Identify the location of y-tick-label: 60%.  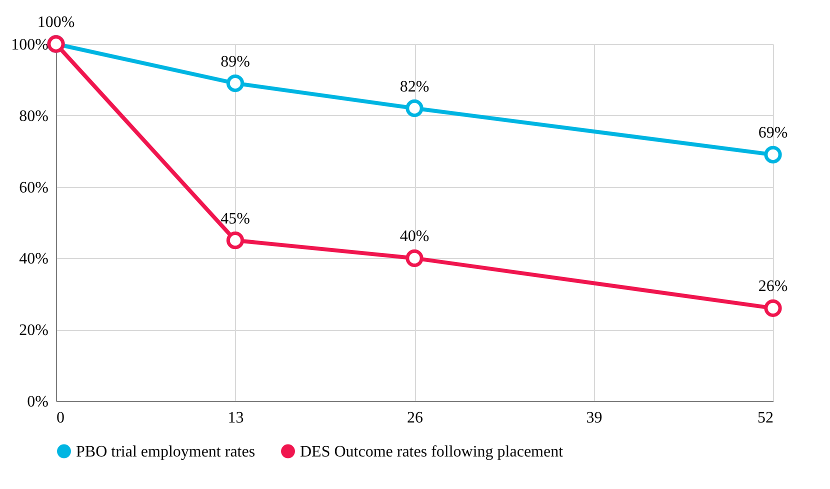
(33, 187).